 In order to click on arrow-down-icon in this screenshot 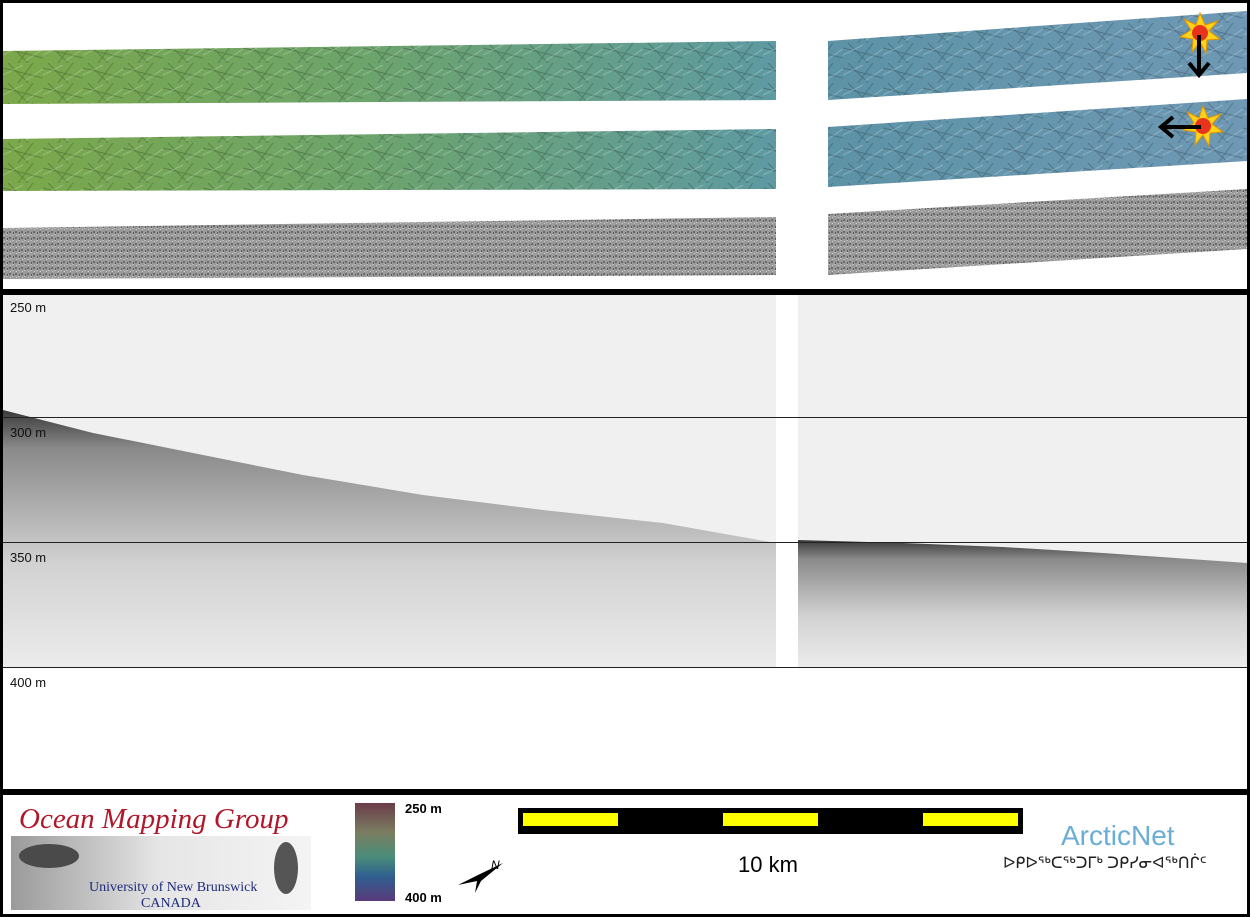, I will do `click(1199, 57)`.